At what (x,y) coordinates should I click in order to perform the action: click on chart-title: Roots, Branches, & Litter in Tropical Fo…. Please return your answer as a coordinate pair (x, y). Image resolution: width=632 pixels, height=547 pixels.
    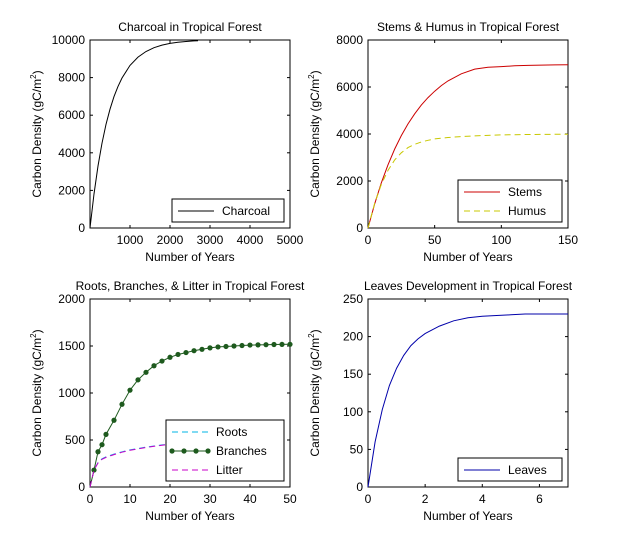
    Looking at the image, I should click on (190, 286).